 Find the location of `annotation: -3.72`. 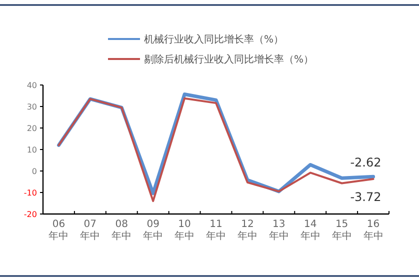

annotation: -3.72 is located at coordinates (366, 197).